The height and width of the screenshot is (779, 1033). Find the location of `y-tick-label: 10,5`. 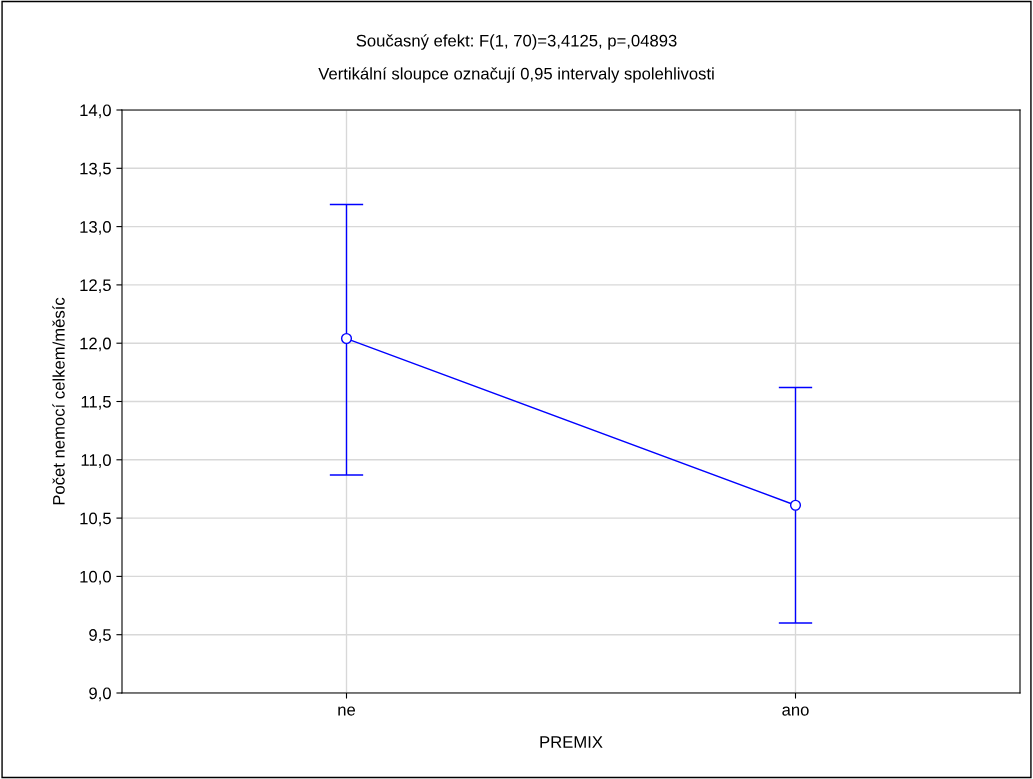

y-tick-label: 10,5 is located at coordinates (95, 519).